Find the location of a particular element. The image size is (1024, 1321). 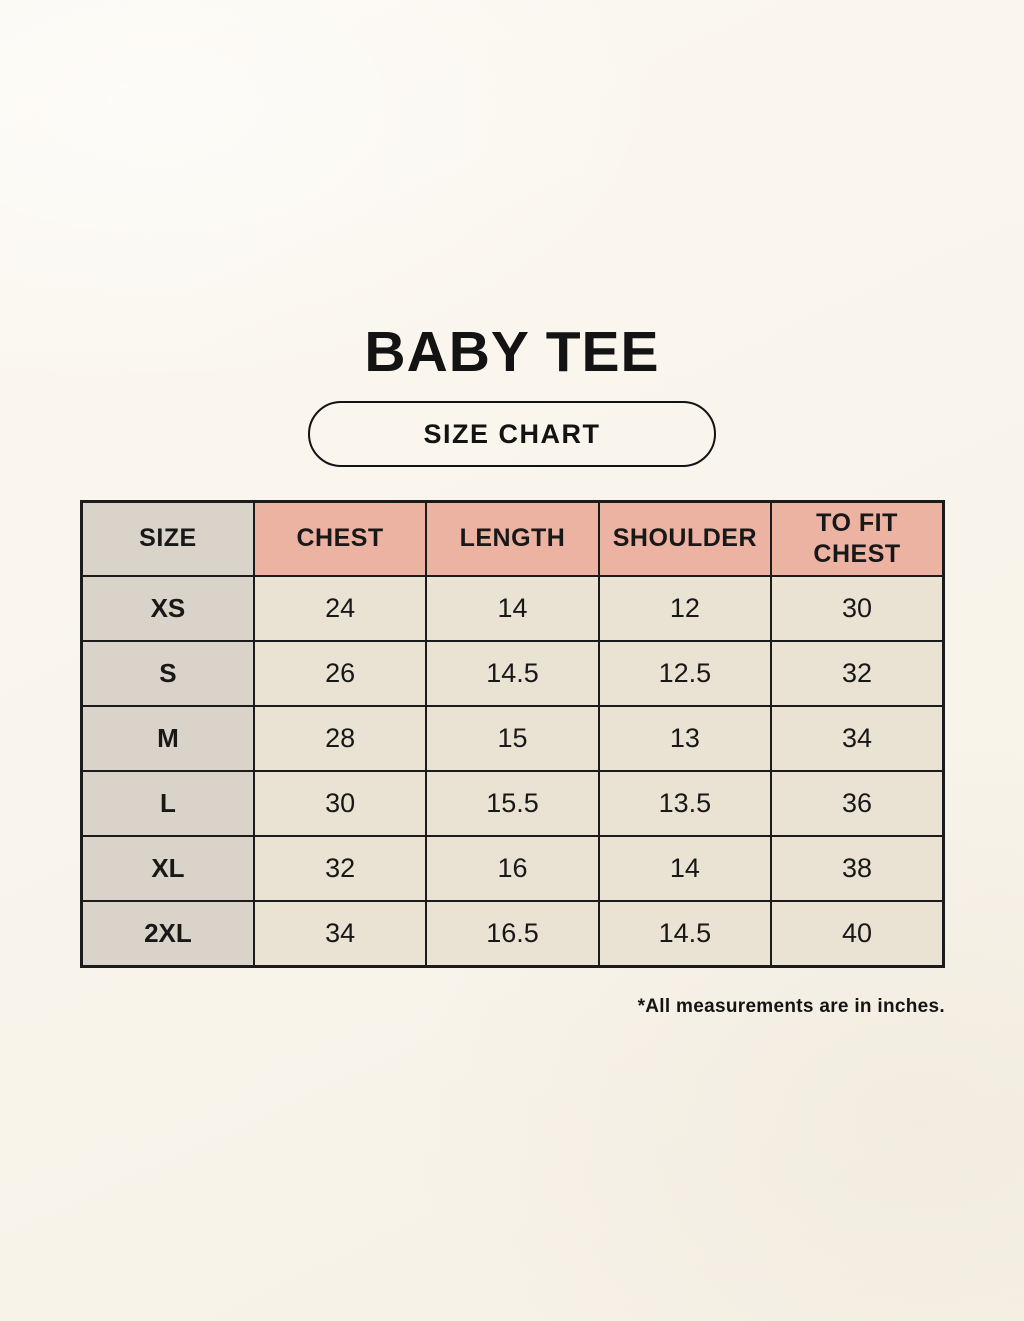

column-header-shoulder: SHOULDER is located at coordinates (685, 538).